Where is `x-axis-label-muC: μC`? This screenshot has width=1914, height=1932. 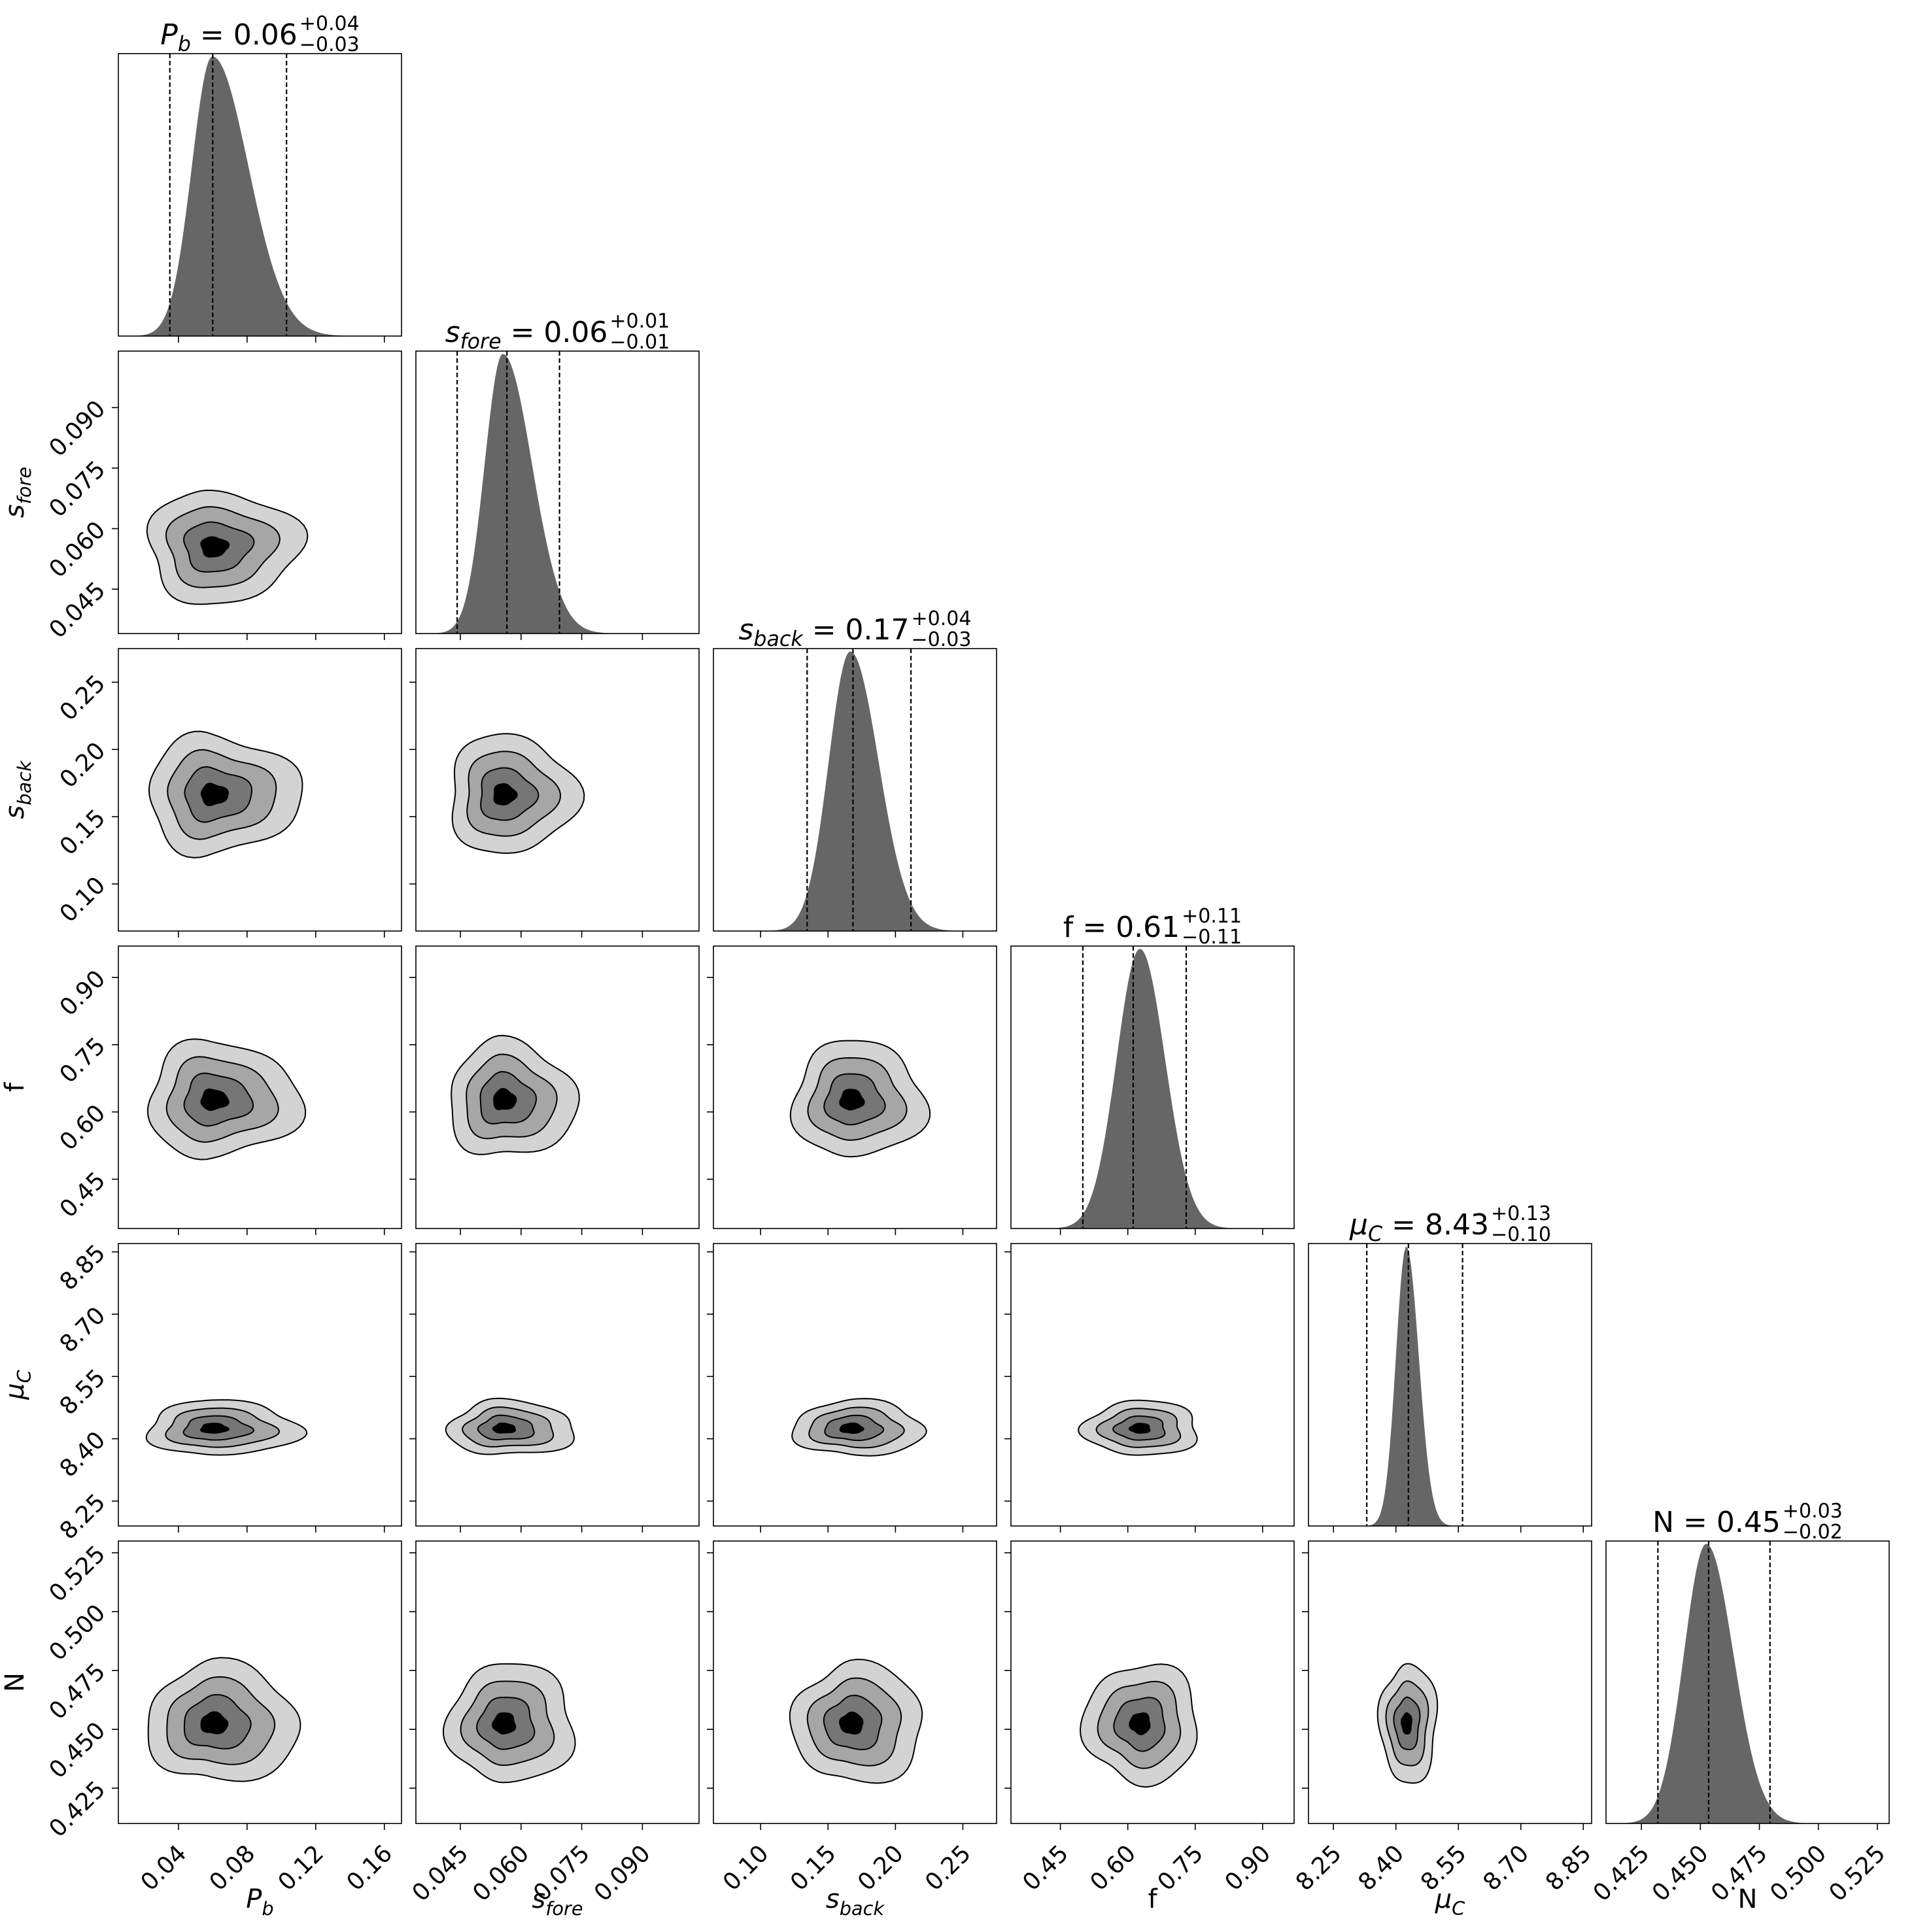
x-axis-label-muC: μC is located at coordinates (1450, 1902).